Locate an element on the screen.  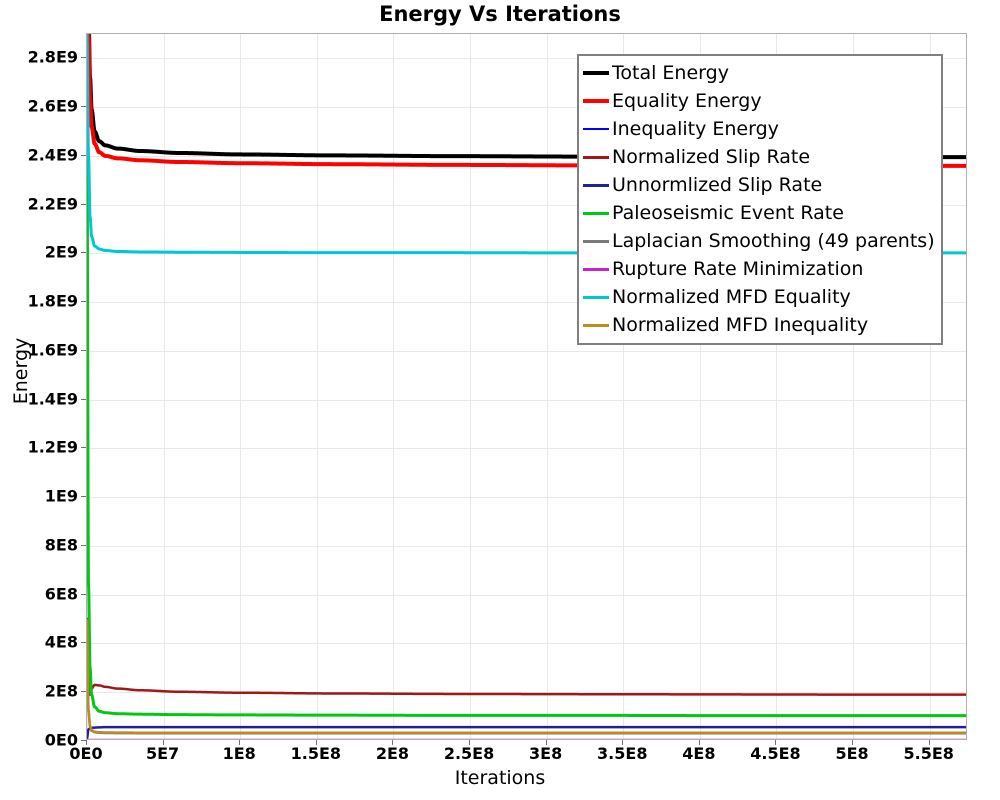
legend-label: Total Energy is located at coordinates (670, 72).